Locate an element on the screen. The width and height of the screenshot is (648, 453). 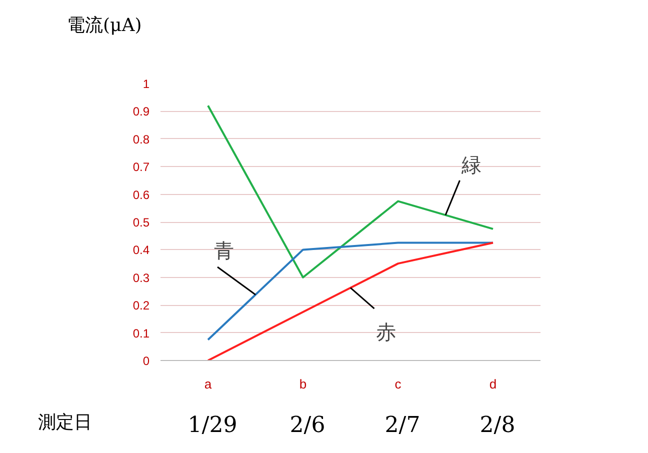
x-tick-label: d is located at coordinates (493, 384).